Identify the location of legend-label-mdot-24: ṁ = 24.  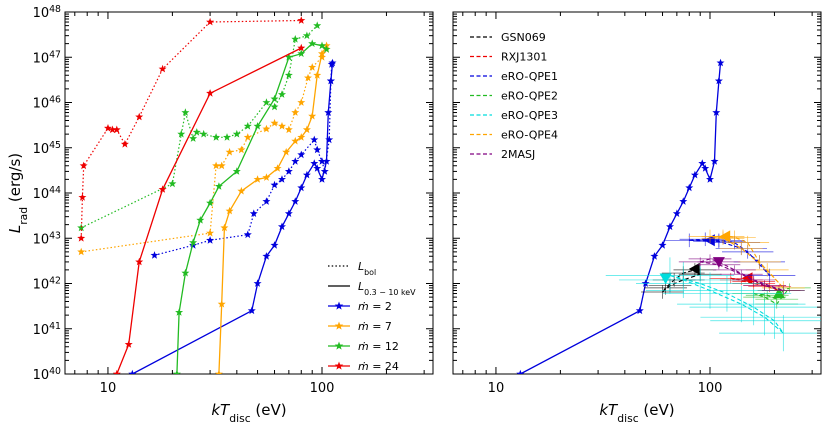
(378, 366).